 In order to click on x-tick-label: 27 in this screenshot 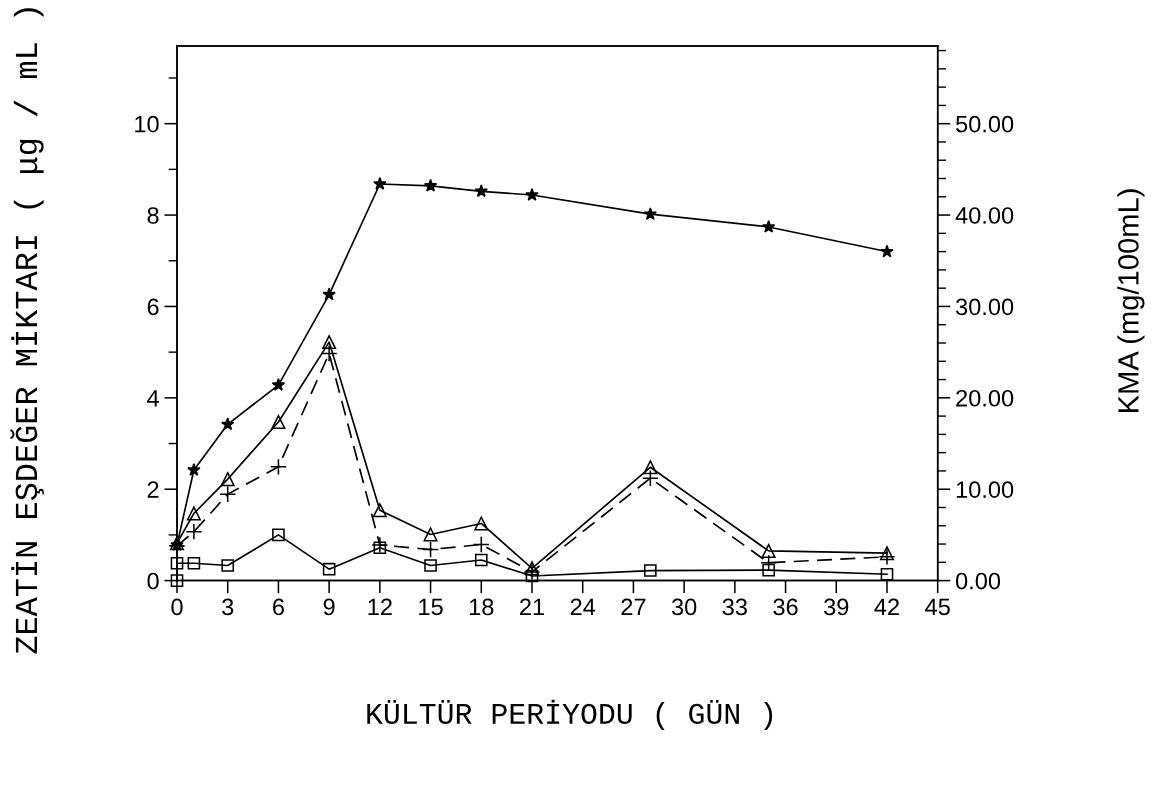, I will do `click(633, 607)`.